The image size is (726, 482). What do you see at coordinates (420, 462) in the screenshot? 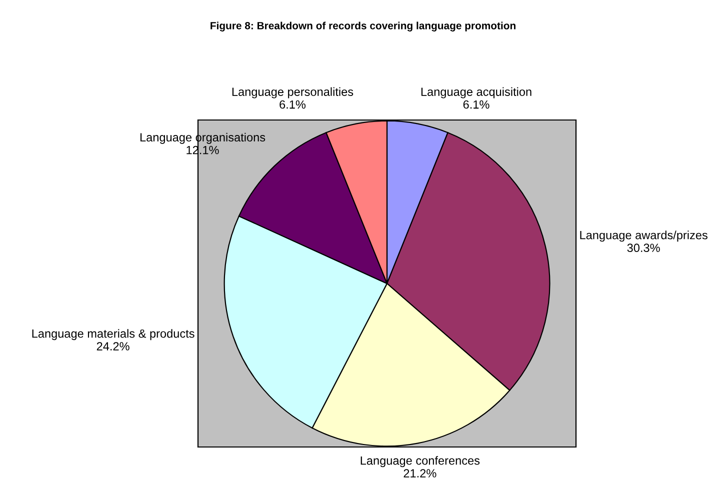
I see `slice-label: Language conferences` at bounding box center [420, 462].